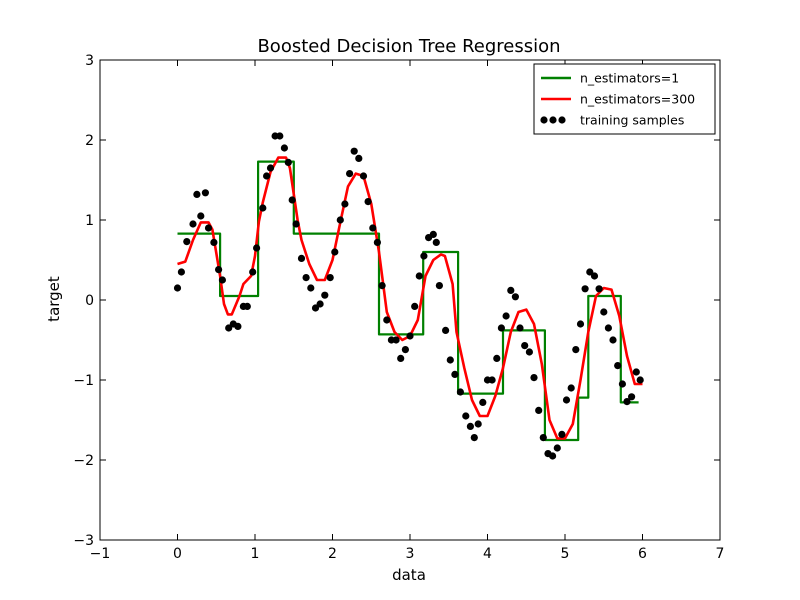  What do you see at coordinates (565, 554) in the screenshot?
I see `x-tick-label: 5` at bounding box center [565, 554].